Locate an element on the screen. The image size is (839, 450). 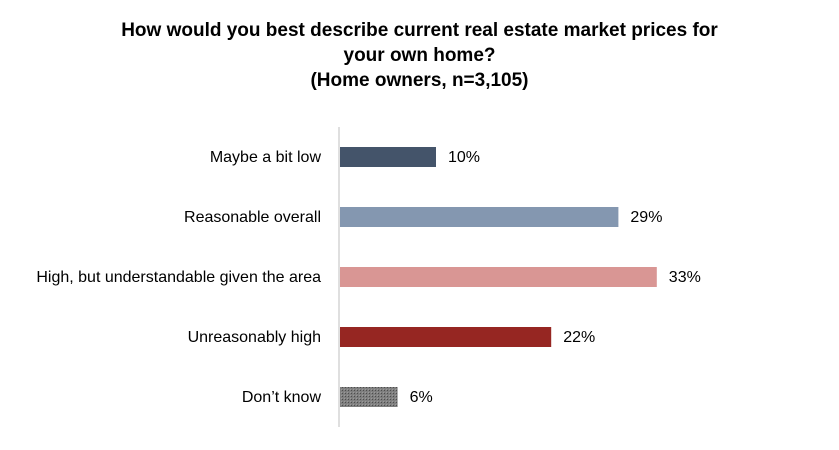
bar-row: Unreasonably high 22% is located at coordinates (391, 337).